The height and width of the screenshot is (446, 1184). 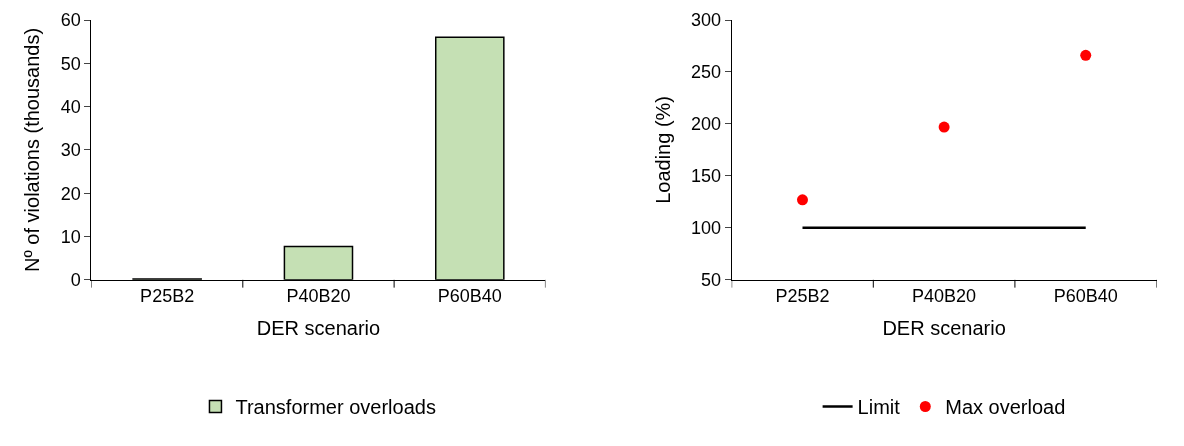 I want to click on y-tick-label: 40, so click(x=70, y=106).